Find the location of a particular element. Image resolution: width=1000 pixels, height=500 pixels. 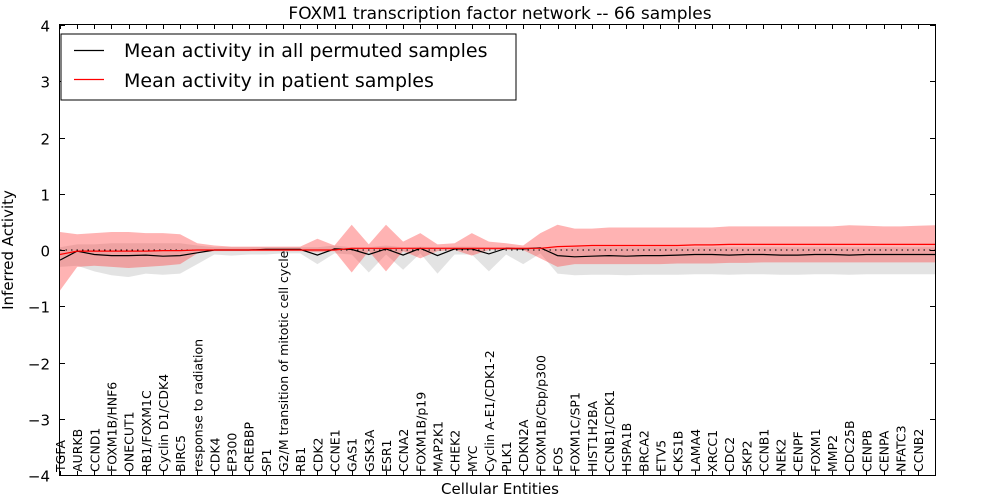

y-tick-label: −4 is located at coordinates (39, 477).